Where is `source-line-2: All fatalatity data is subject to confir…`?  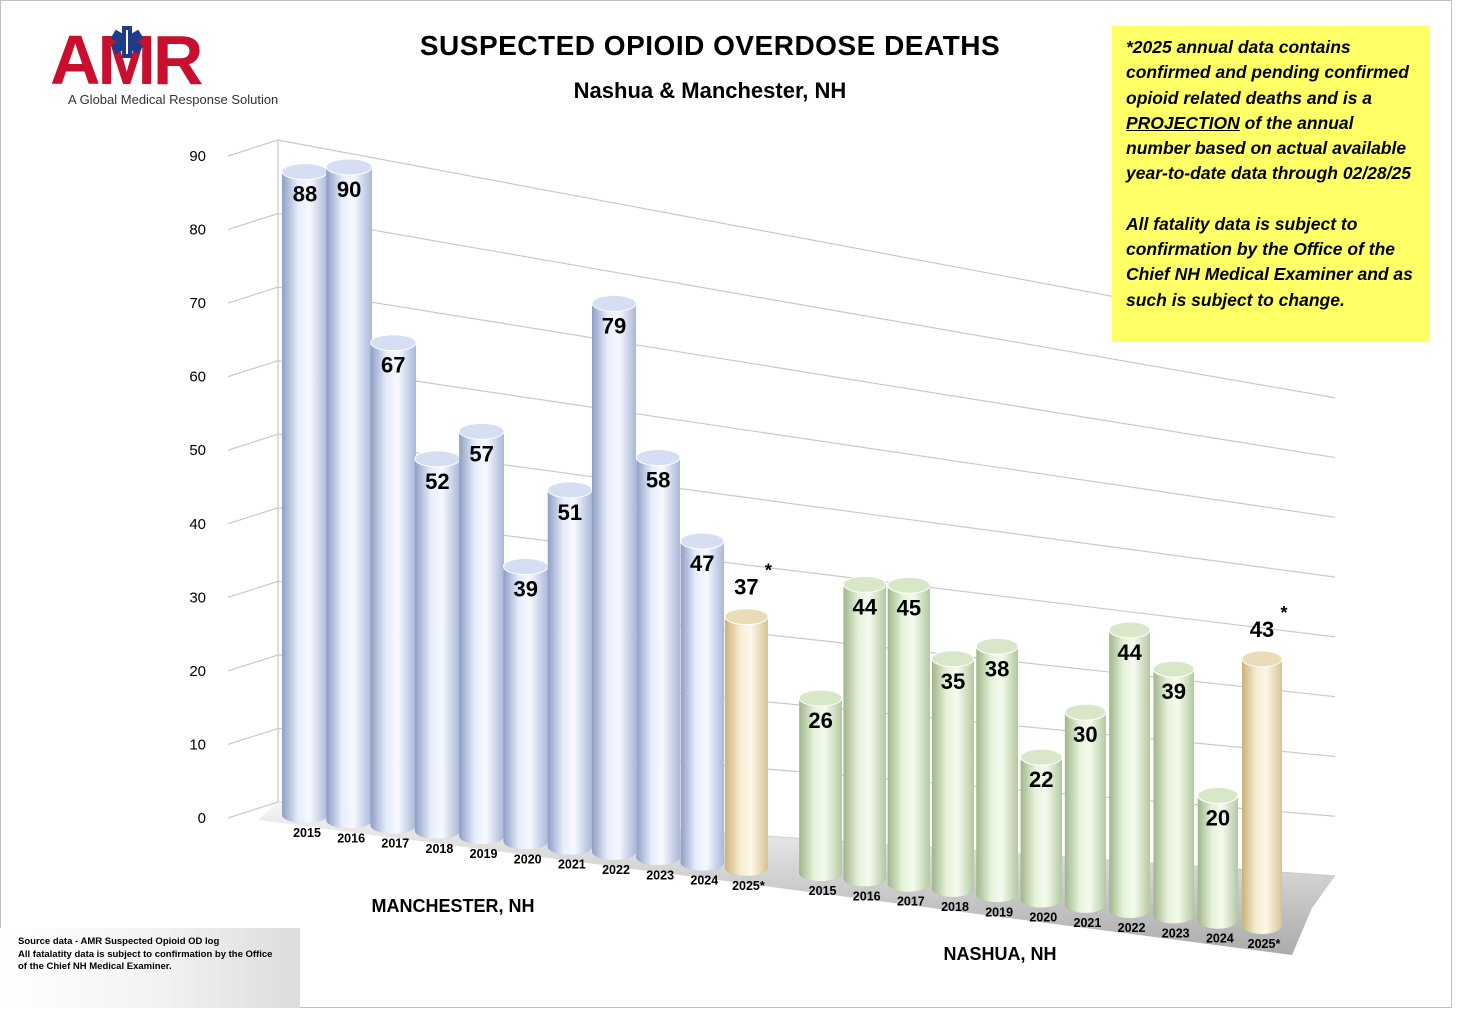 source-line-2: All fatalatity data is subject to confir… is located at coordinates (145, 954).